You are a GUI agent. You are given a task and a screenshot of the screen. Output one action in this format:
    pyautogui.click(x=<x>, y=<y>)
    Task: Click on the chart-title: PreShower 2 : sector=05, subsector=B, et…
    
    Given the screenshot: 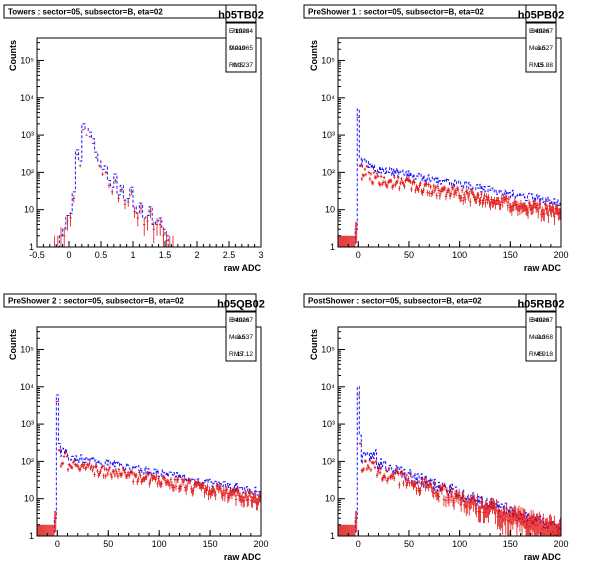 What is the action you would take?
    pyautogui.click(x=96, y=301)
    